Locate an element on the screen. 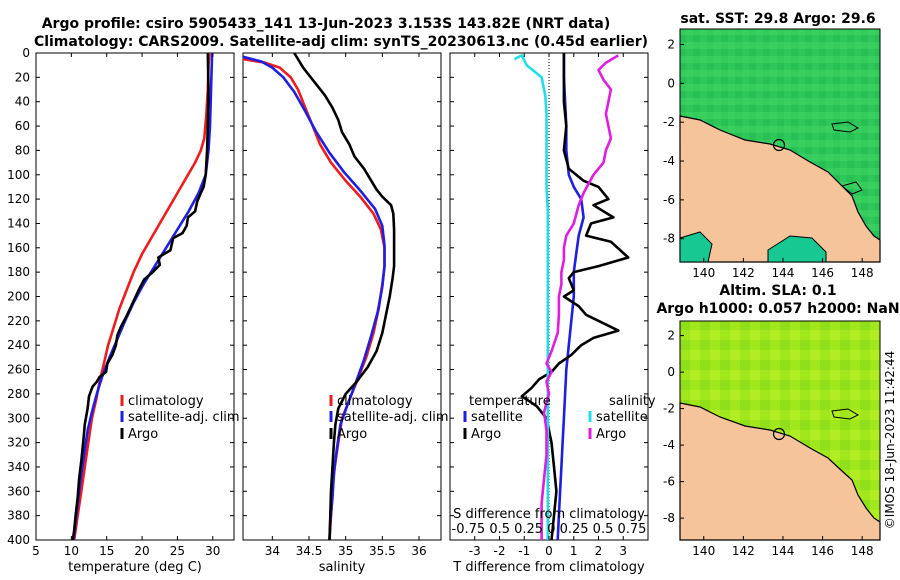 This screenshot has width=900, height=580. x-tick-label: -3 is located at coordinates (475, 551).